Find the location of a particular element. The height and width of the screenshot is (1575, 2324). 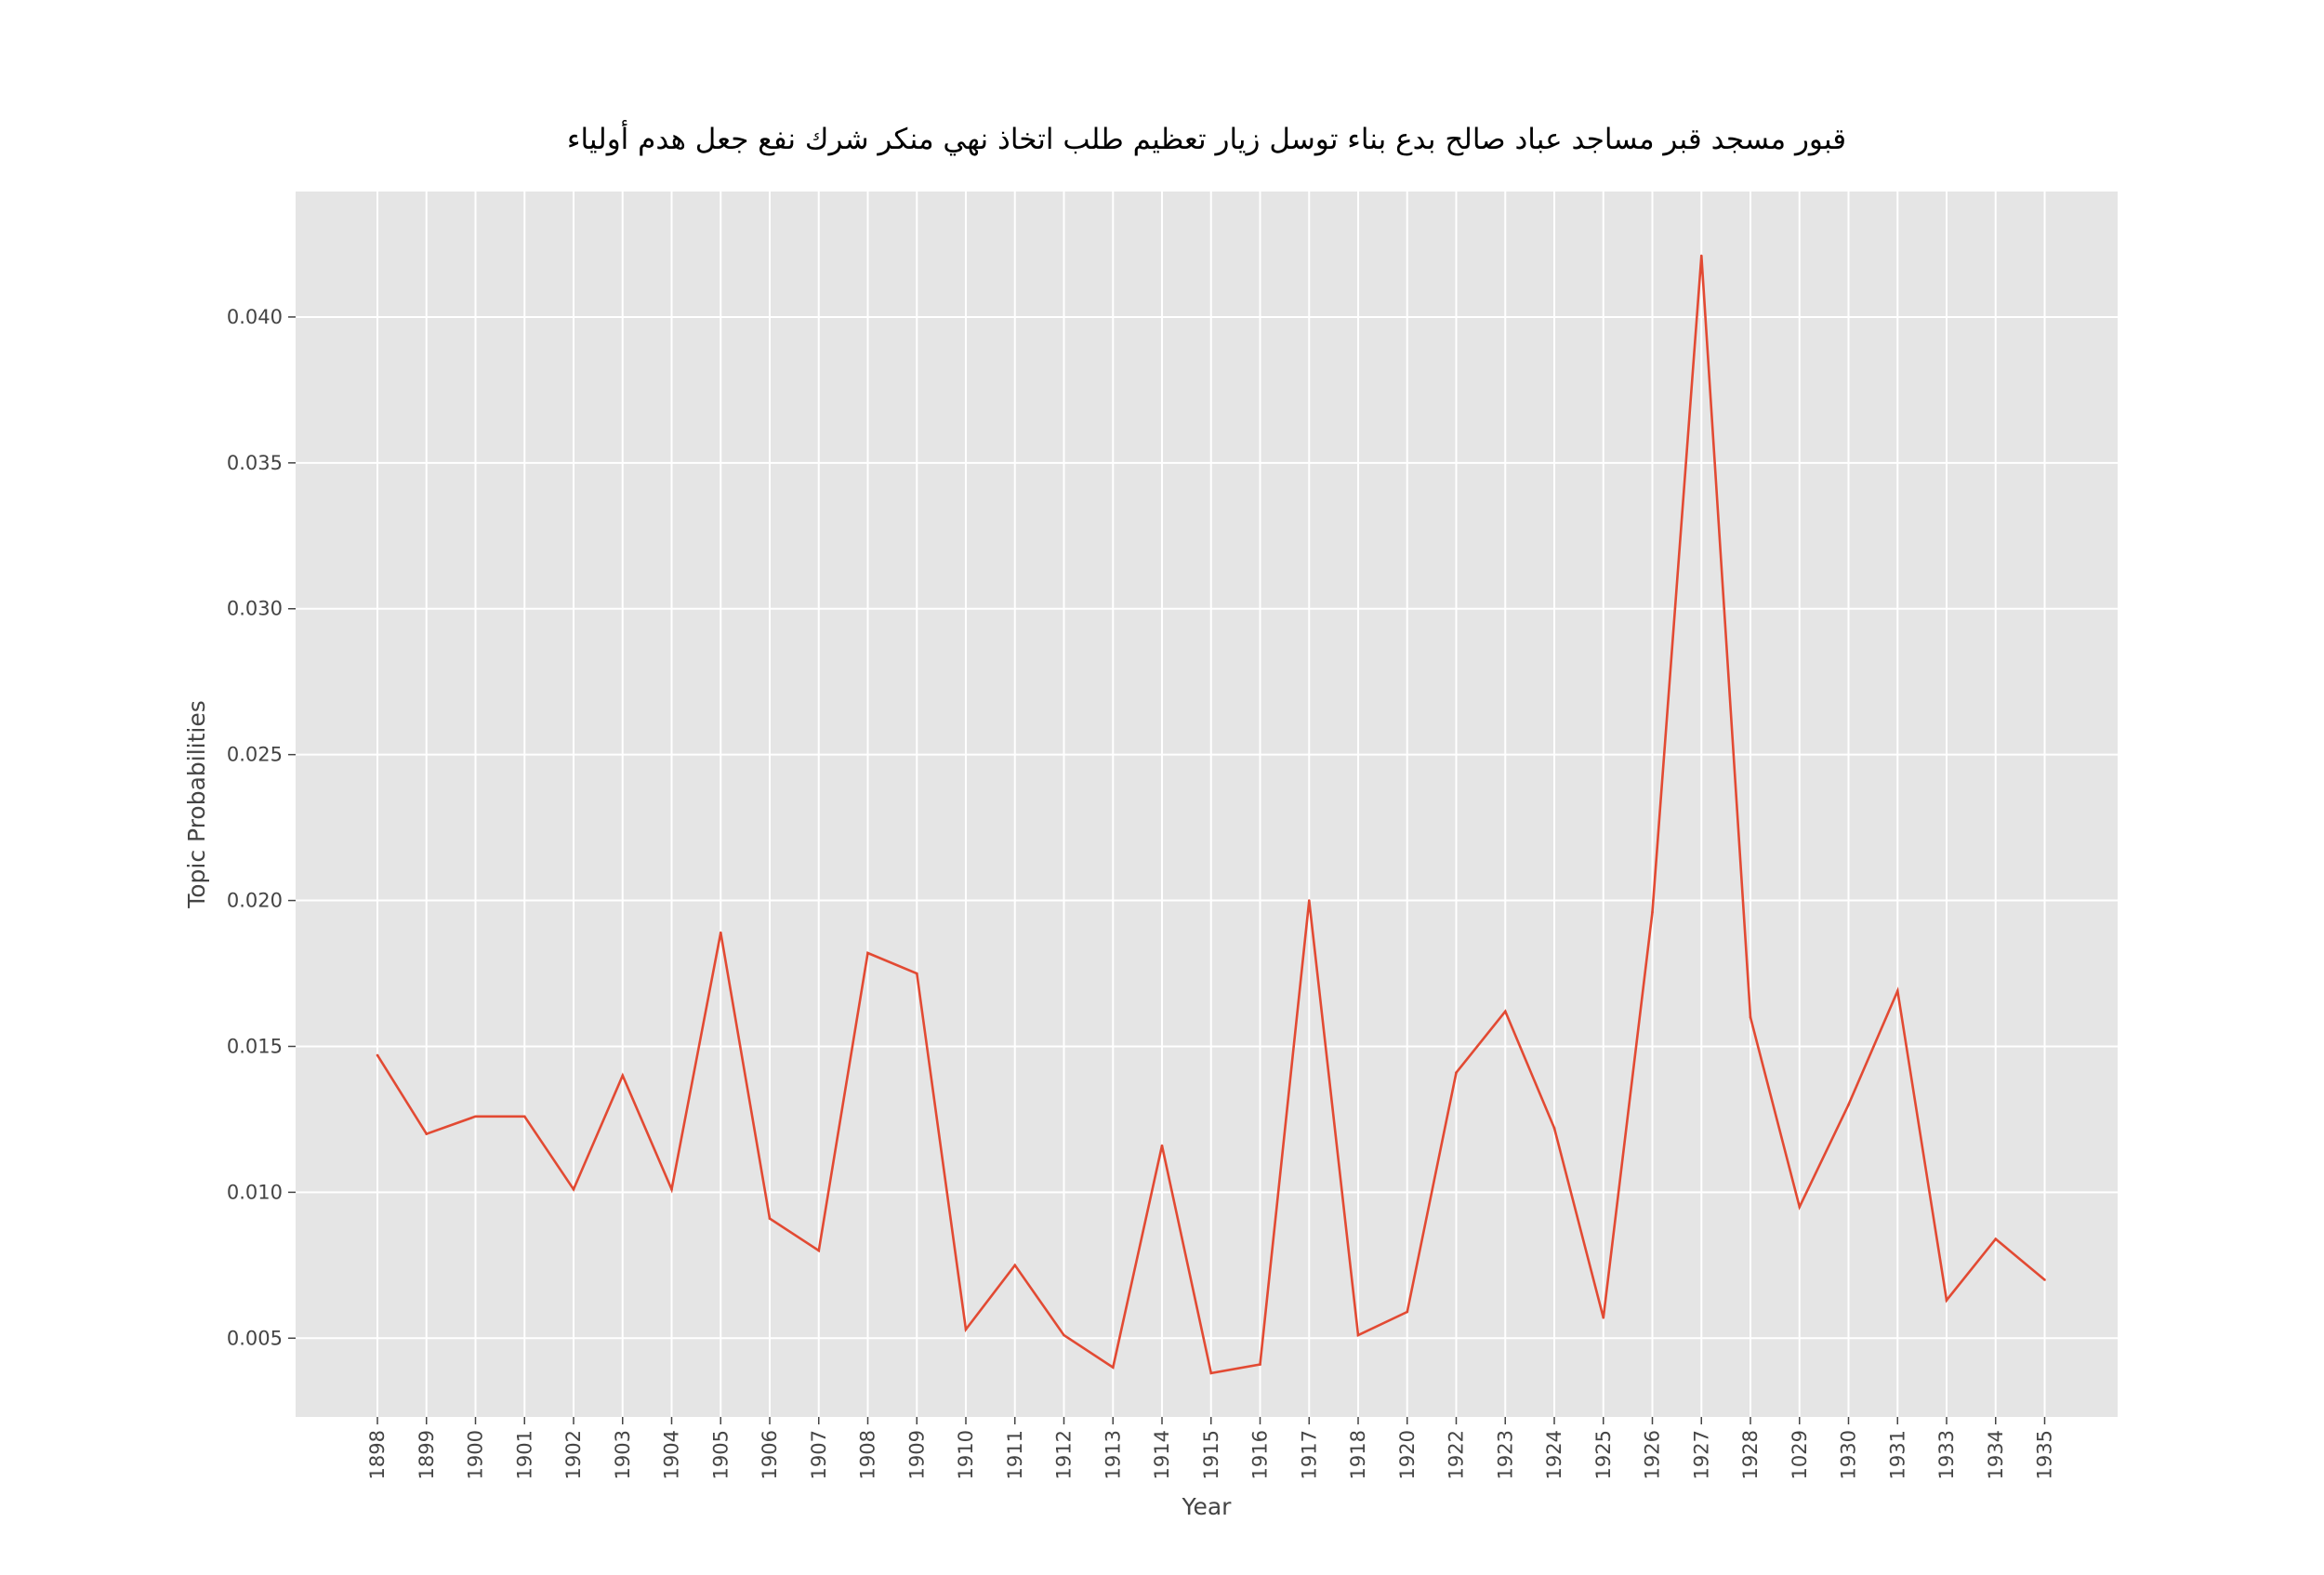

x-tick-label: 1924 is located at coordinates (1554, 1454).